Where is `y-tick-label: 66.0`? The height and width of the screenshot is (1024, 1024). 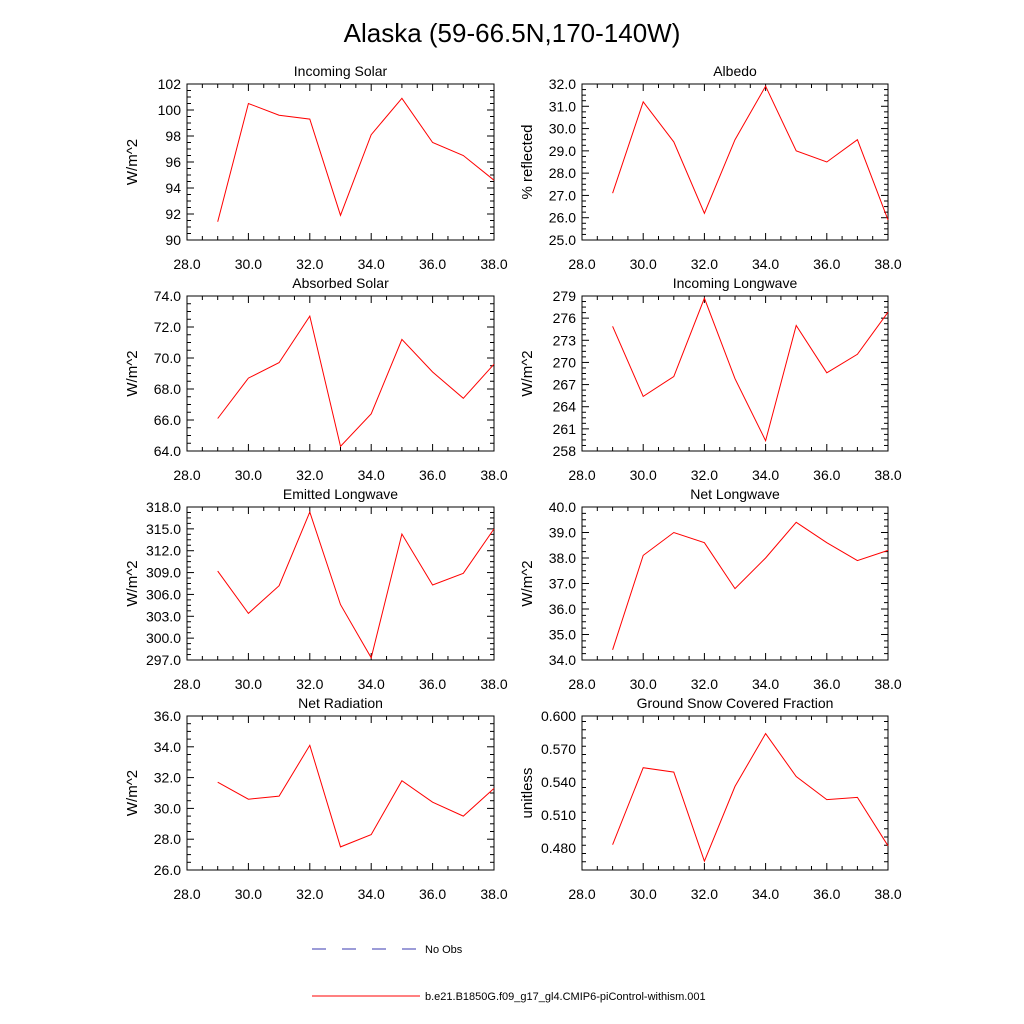
y-tick-label: 66.0 is located at coordinates (167, 420).